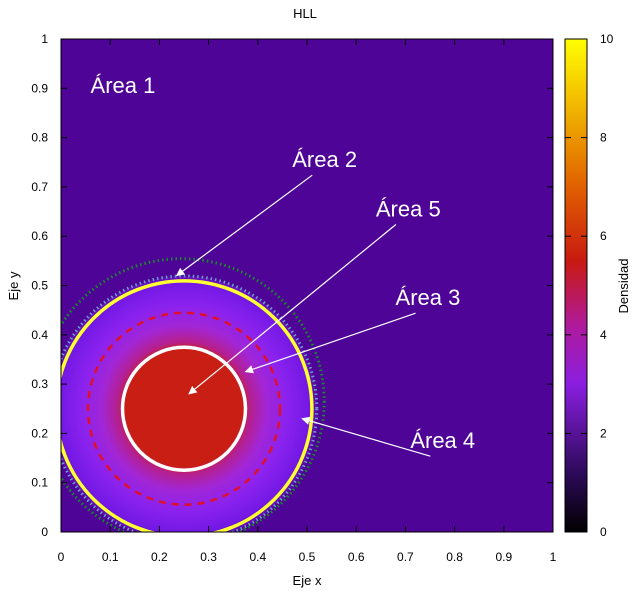  What do you see at coordinates (44, 39) in the screenshot?
I see `y-tick-label: 1` at bounding box center [44, 39].